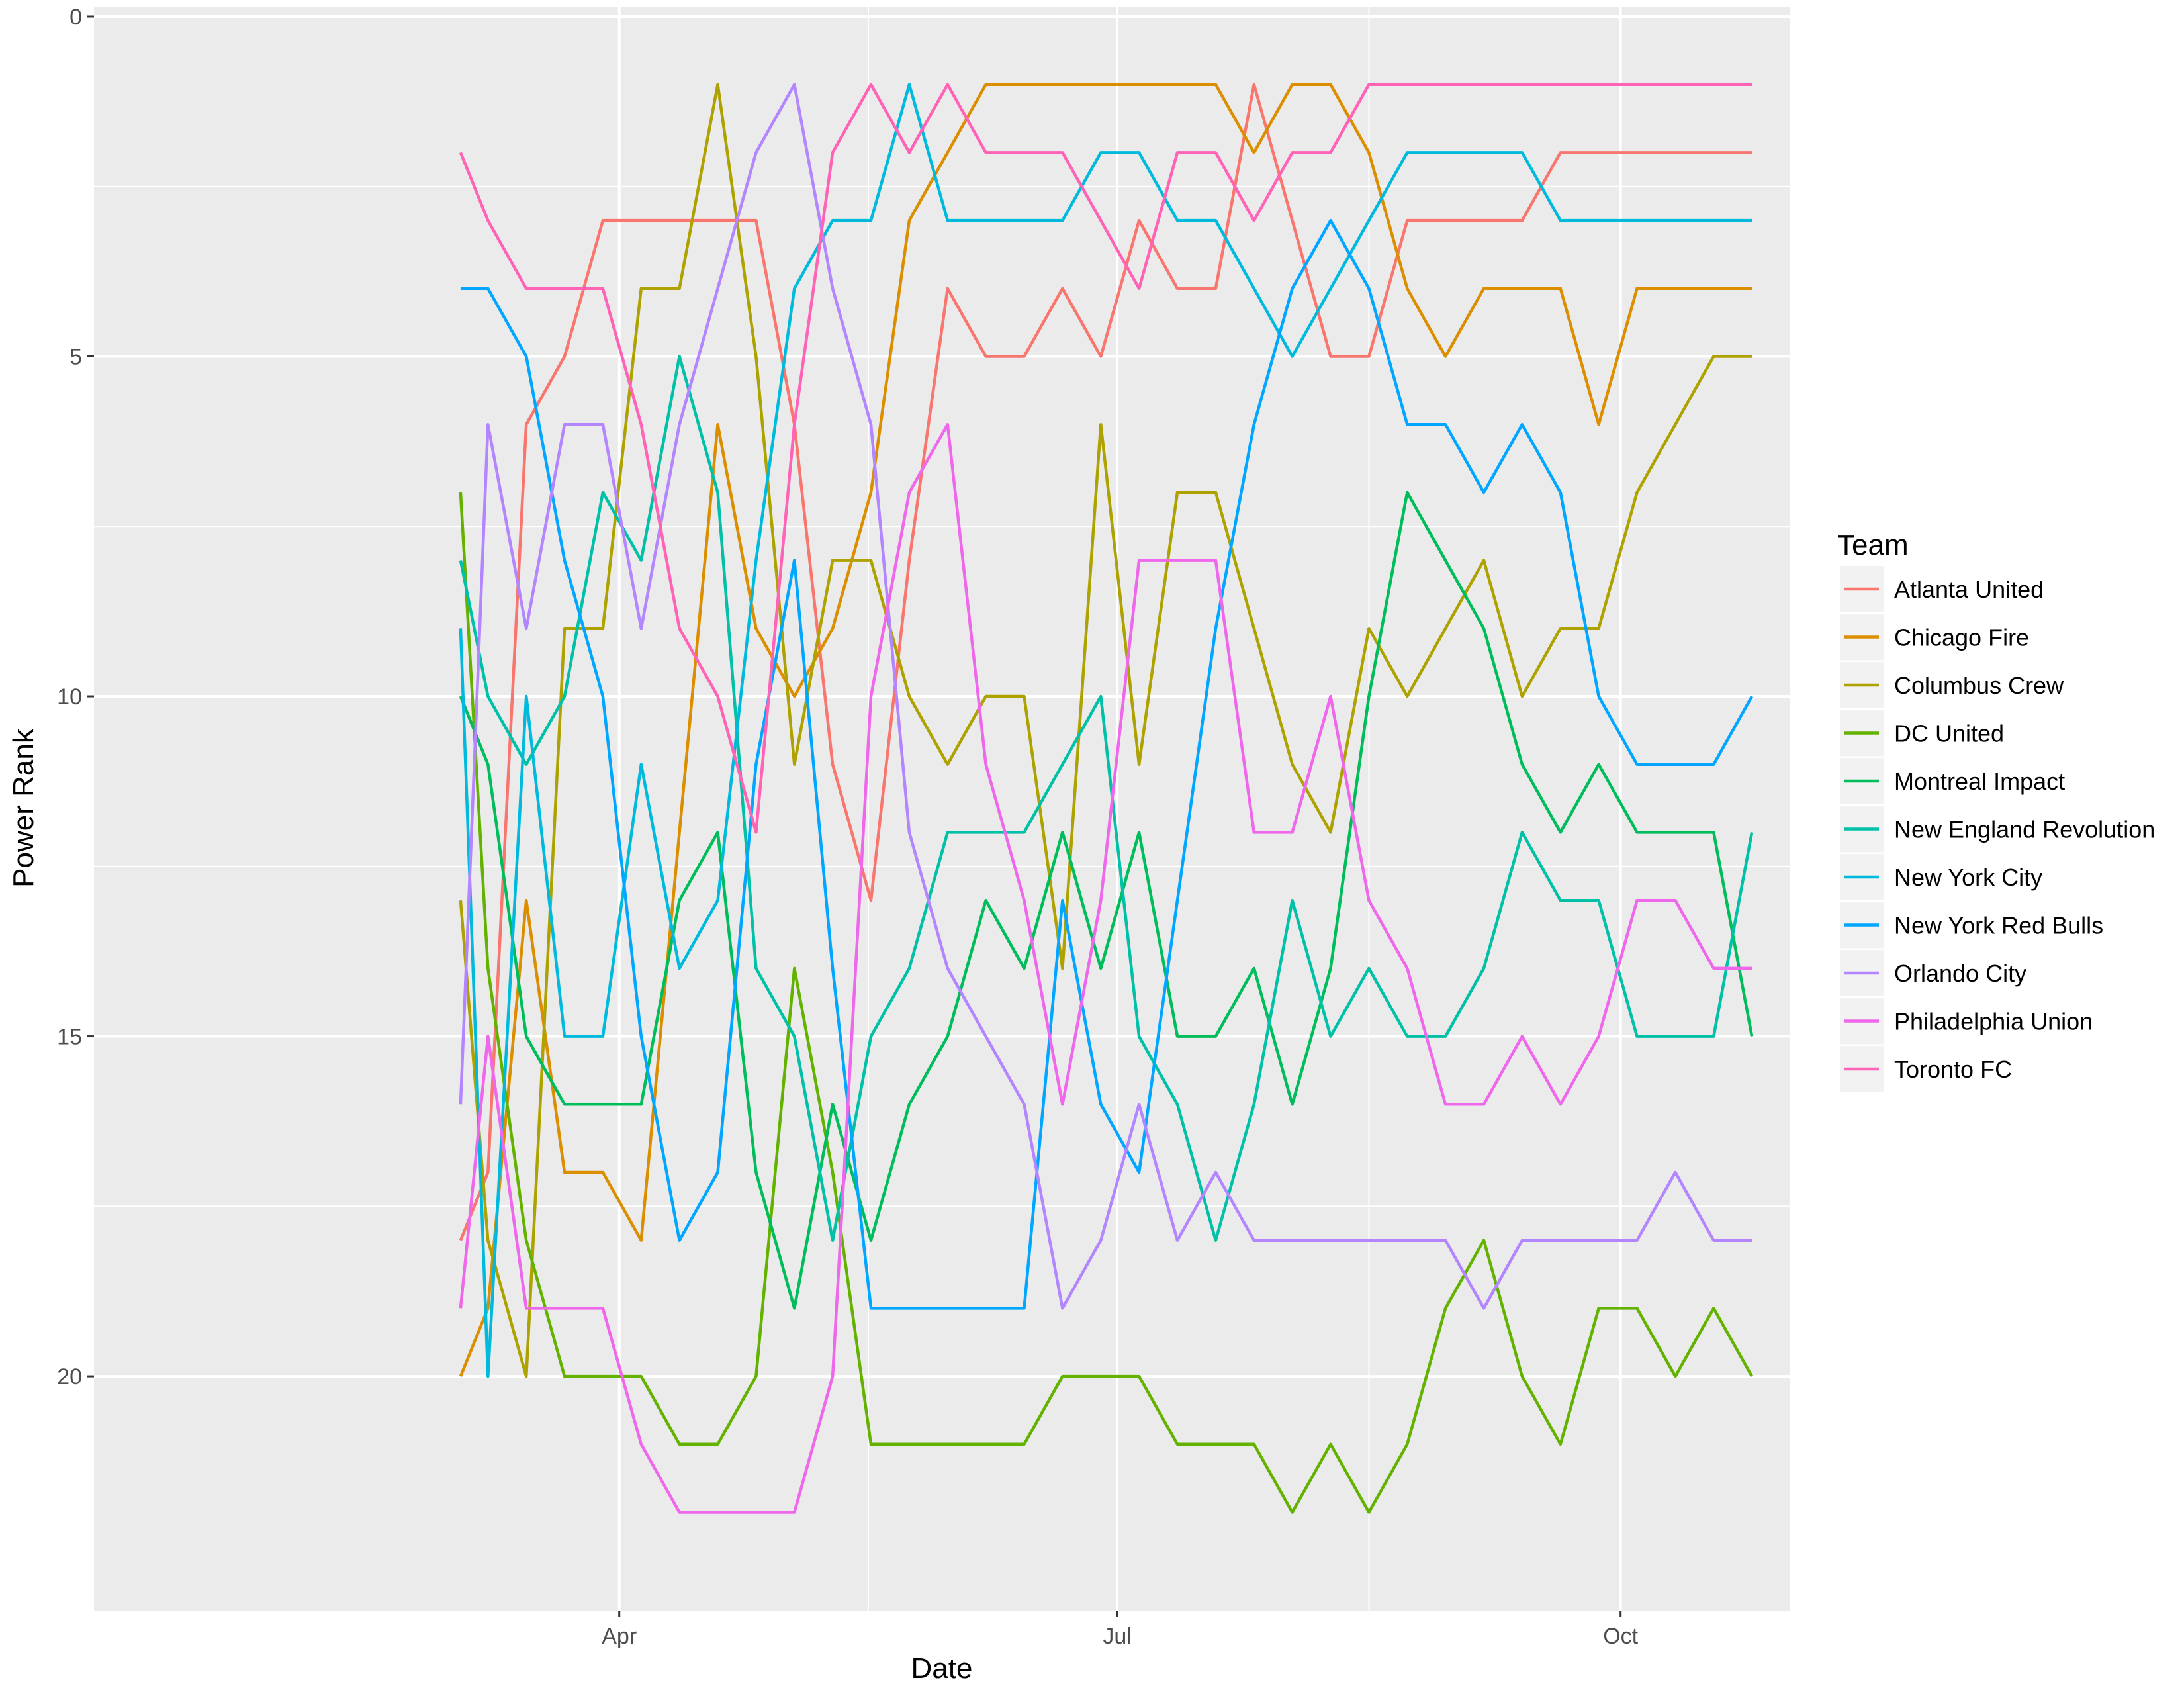  I want to click on legend-label: DC United, so click(1949, 733).